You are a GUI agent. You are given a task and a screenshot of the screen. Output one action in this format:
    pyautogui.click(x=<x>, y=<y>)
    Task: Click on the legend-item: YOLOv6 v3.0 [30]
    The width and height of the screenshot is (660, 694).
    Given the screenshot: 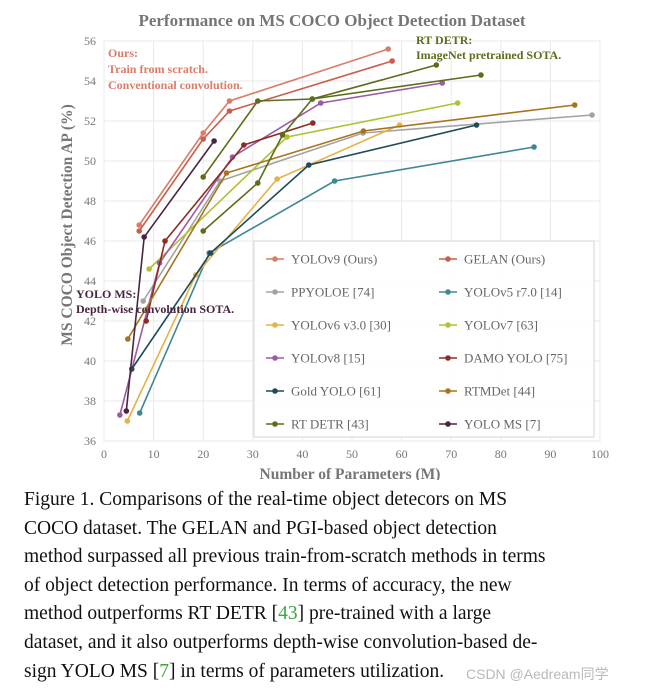 What is the action you would take?
    pyautogui.click(x=328, y=325)
    